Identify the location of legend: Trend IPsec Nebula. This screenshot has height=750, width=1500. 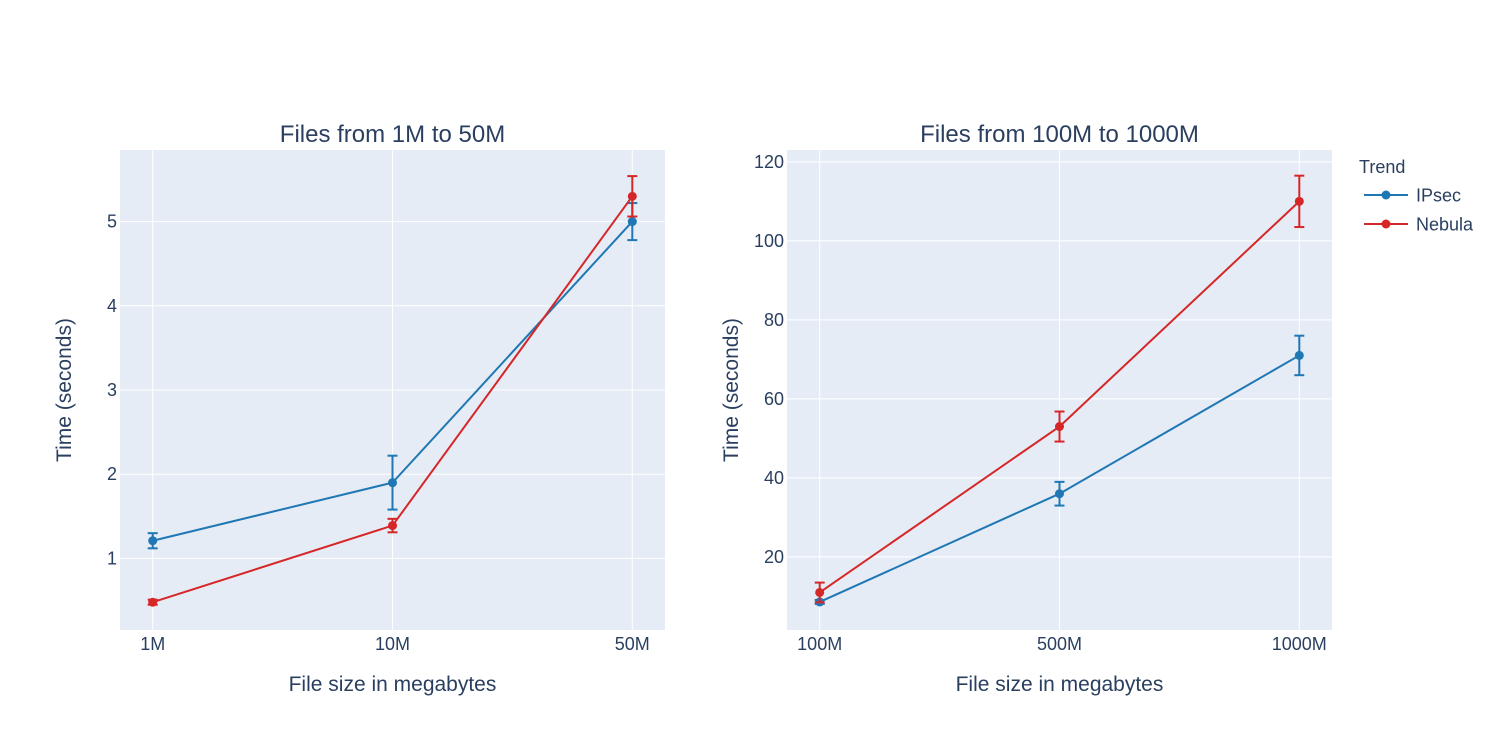
(1416, 196).